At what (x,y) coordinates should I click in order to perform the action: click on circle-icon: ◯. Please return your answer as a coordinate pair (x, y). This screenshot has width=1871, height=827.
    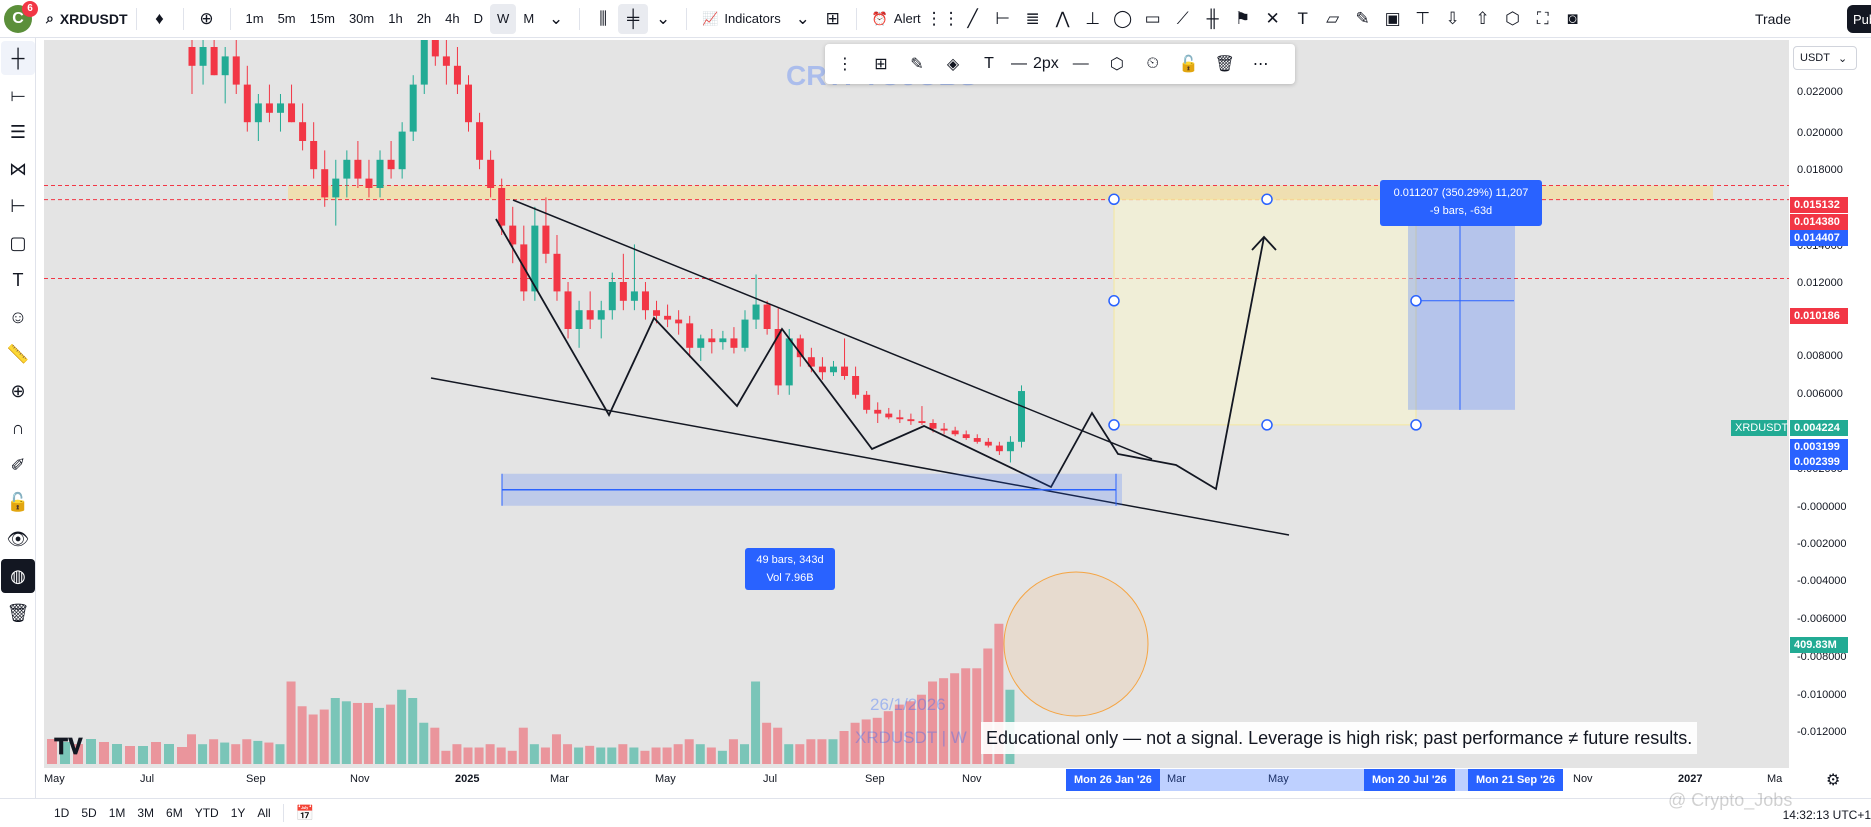
    Looking at the image, I should click on (1123, 18).